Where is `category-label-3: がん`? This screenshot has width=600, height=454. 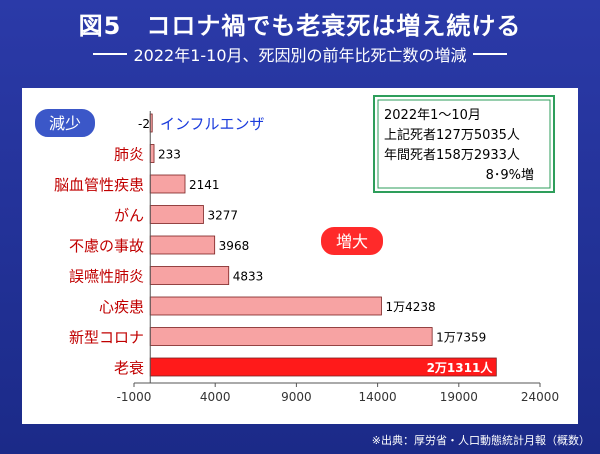
category-label-3: がん is located at coordinates (129, 216).